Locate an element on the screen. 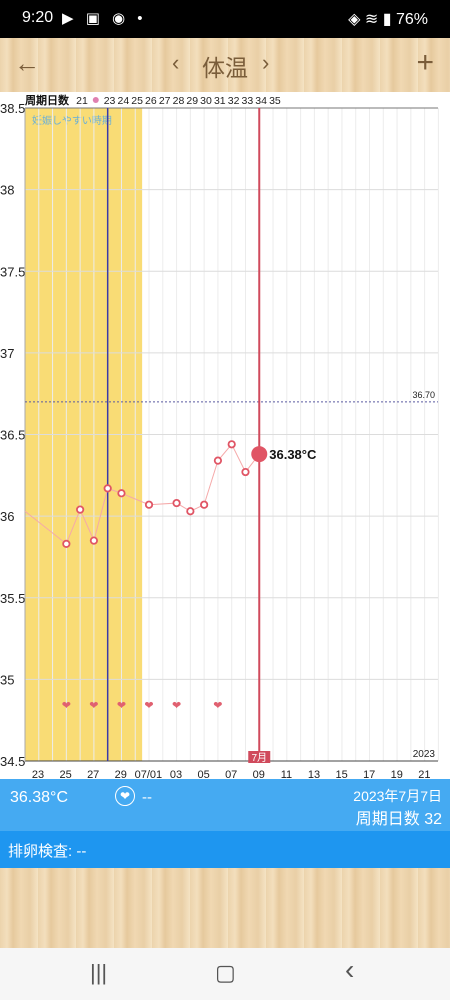 The height and width of the screenshot is (1000, 450). intercourse-value: -- is located at coordinates (147, 797).